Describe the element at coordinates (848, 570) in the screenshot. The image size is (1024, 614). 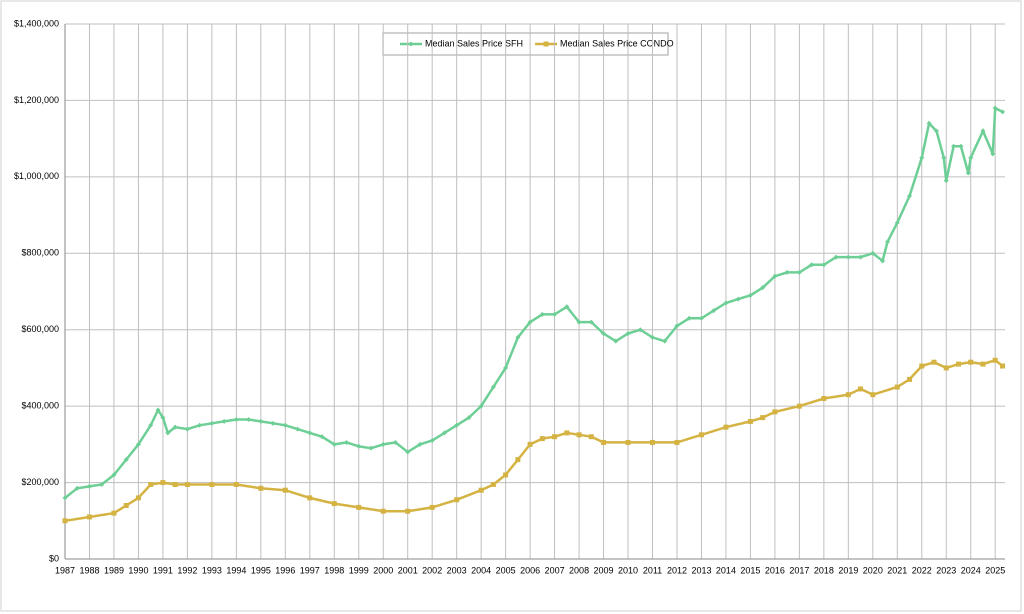
I see `x-tick-label: 2019` at that location.